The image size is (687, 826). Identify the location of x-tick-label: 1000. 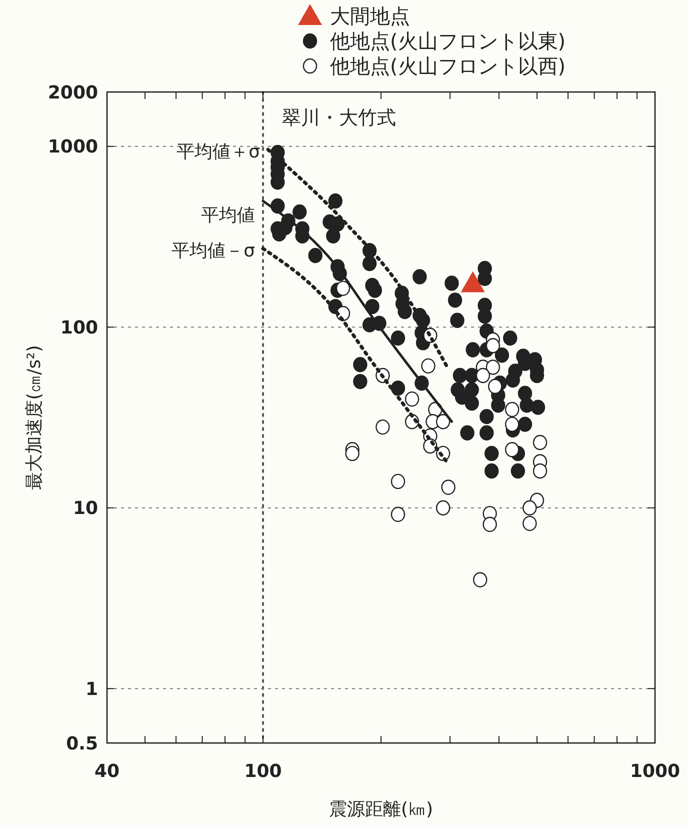
(655, 771).